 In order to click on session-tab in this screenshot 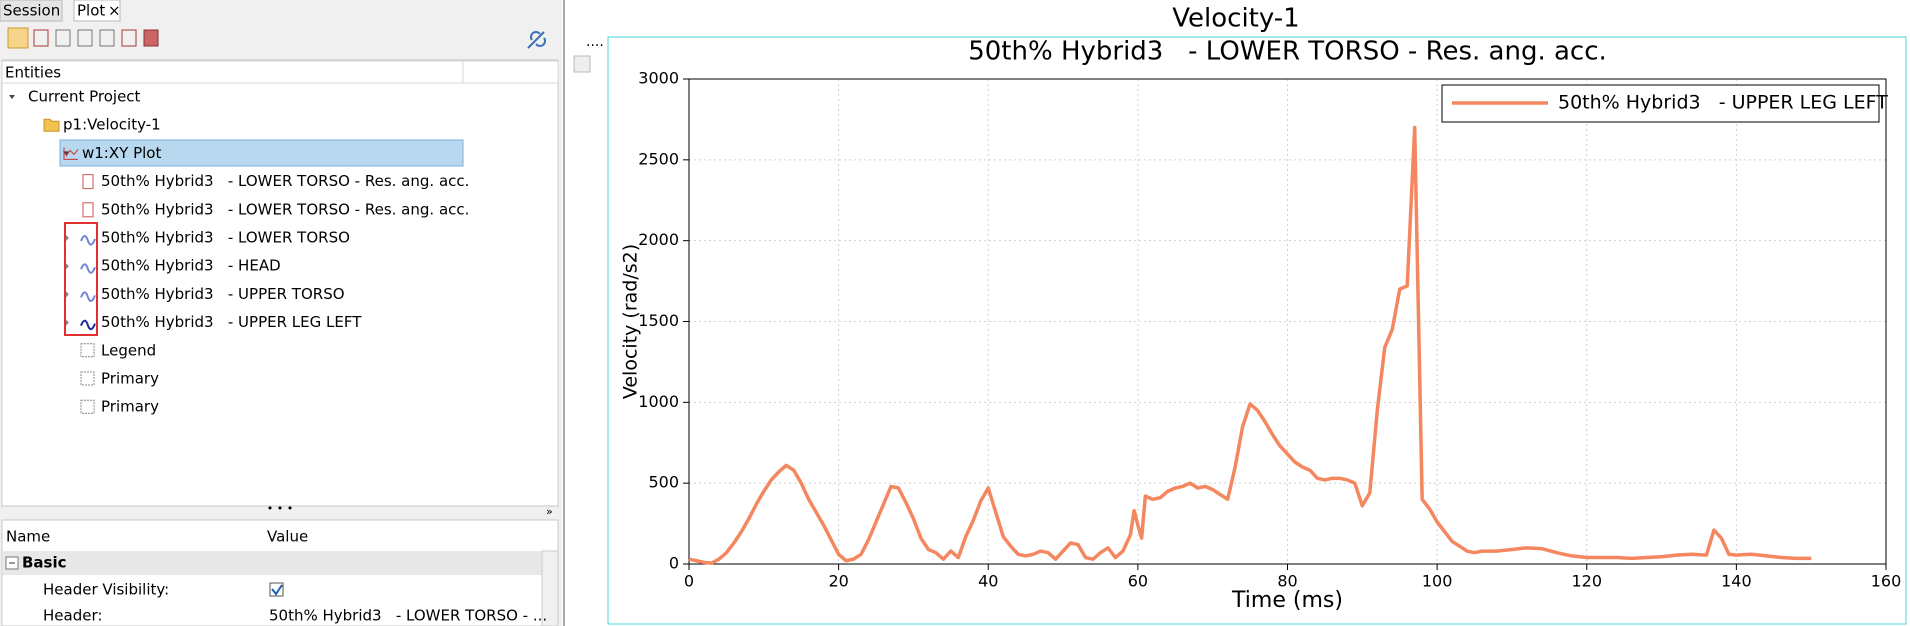, I will do `click(31, 11)`.